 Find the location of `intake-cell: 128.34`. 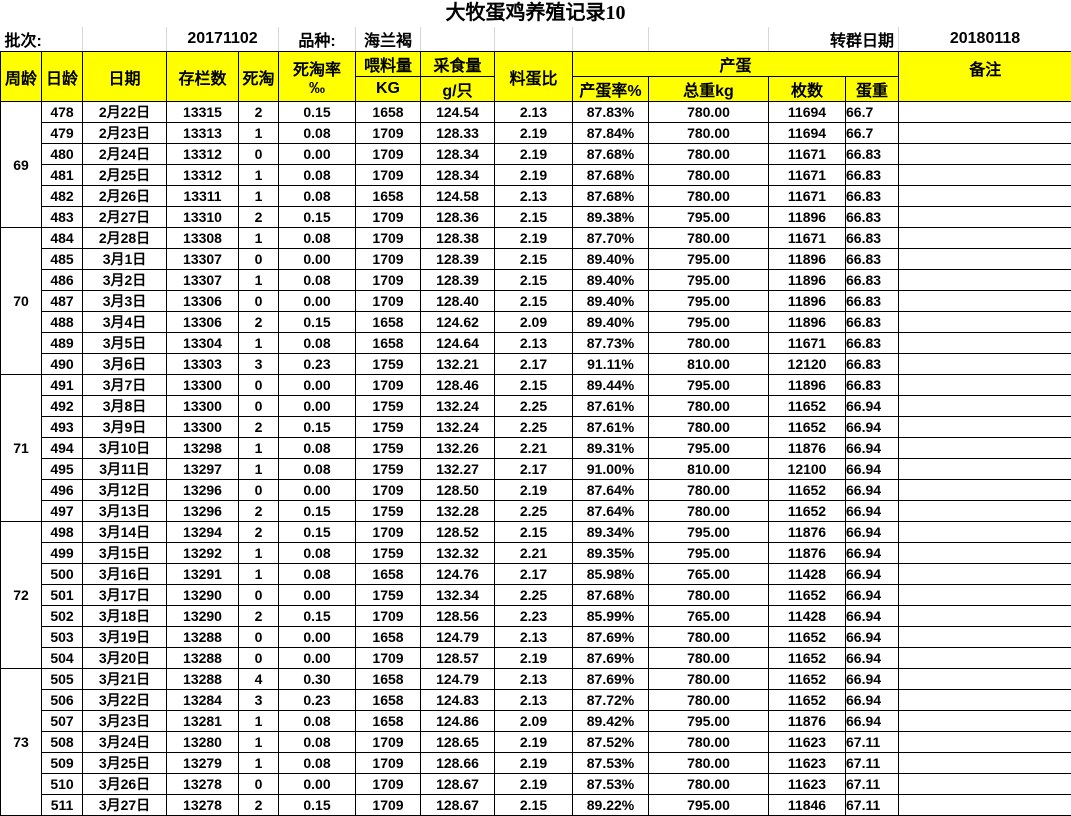

intake-cell: 128.34 is located at coordinates (458, 154).